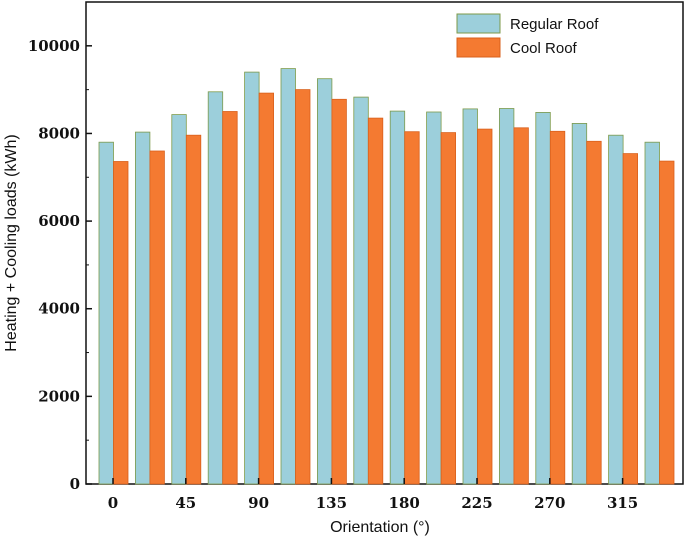  I want to click on y-axis-title: Heating + Cooling loads (kWh), so click(11, 242).